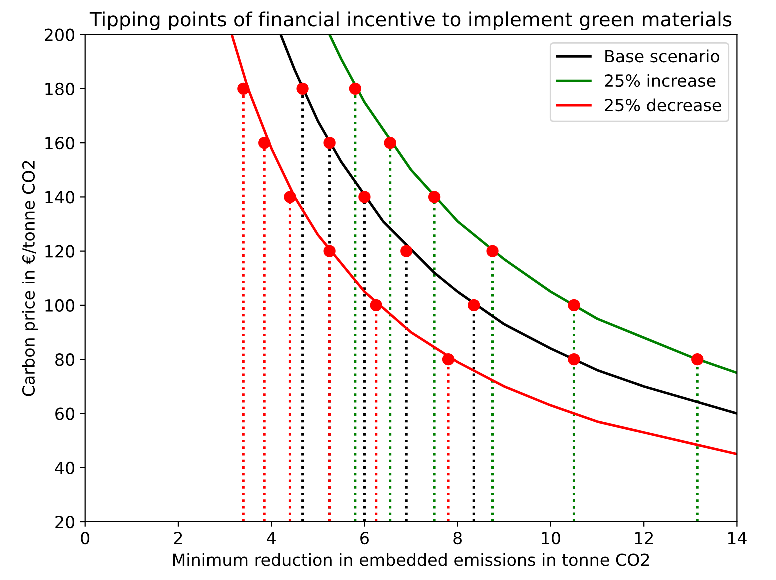  What do you see at coordinates (551, 538) in the screenshot?
I see `x-tick-label: 10` at bounding box center [551, 538].